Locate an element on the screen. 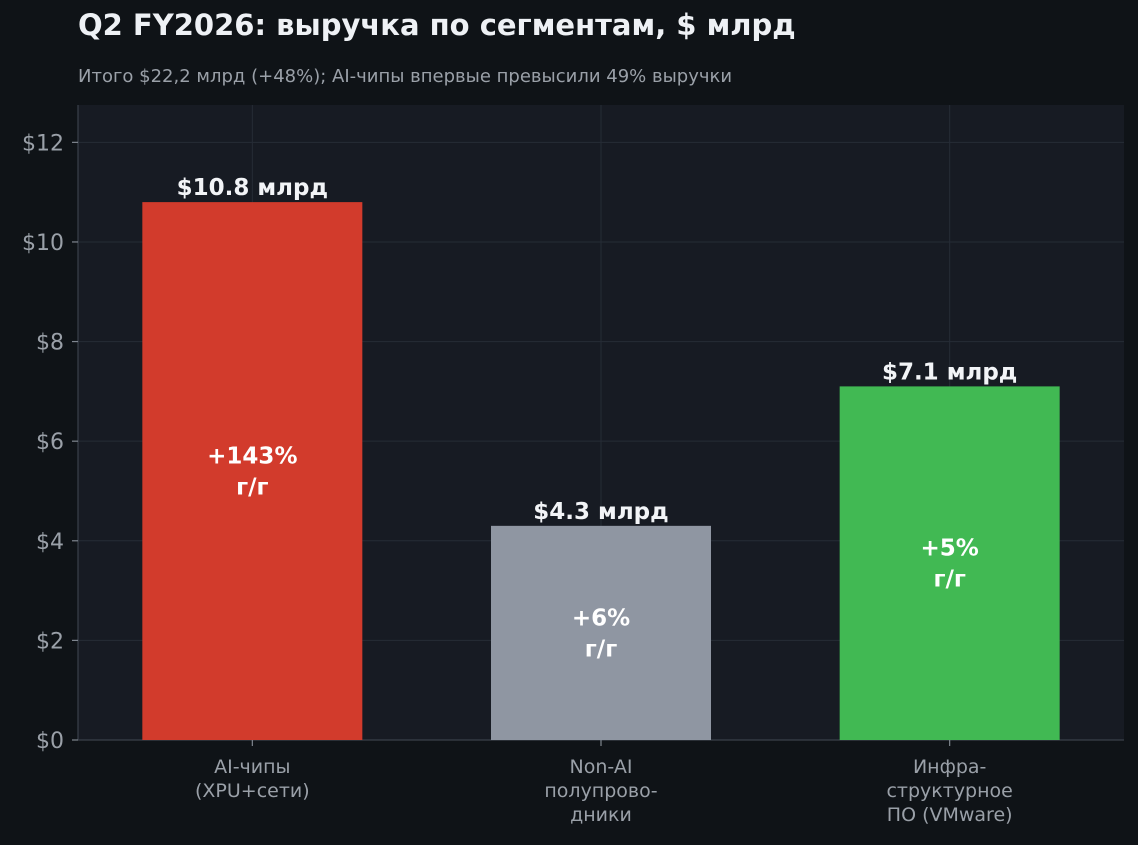  x-tick-label: ПО (VMware) is located at coordinates (950, 815).